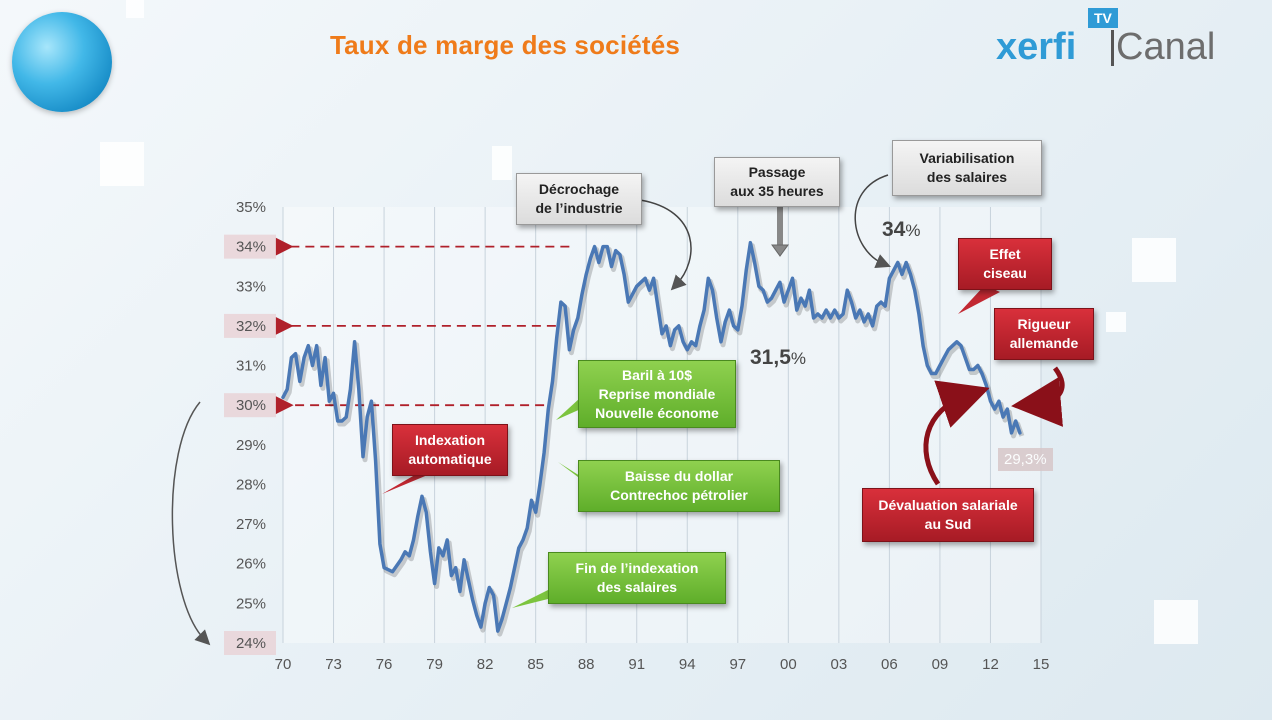  I want to click on y-tick-label: 30%, so click(251, 405).